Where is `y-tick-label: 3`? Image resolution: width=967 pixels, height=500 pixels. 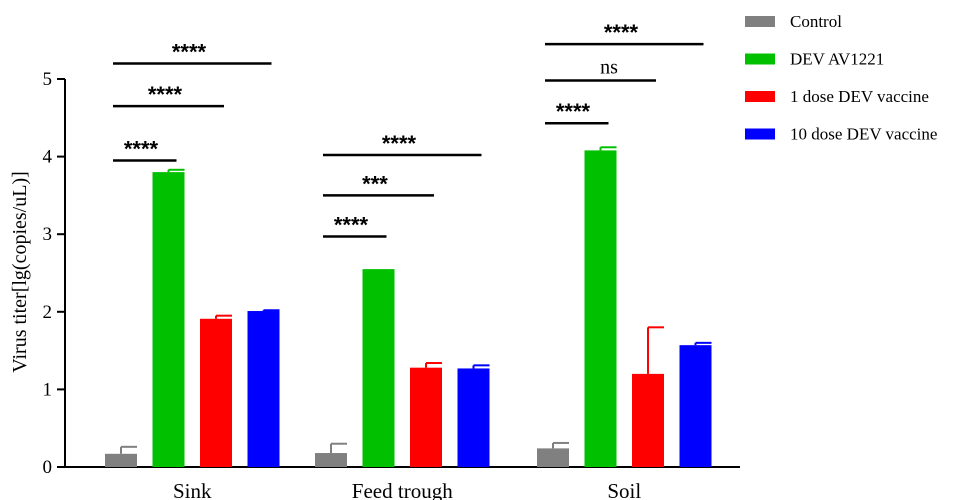 y-tick-label: 3 is located at coordinates (48, 234).